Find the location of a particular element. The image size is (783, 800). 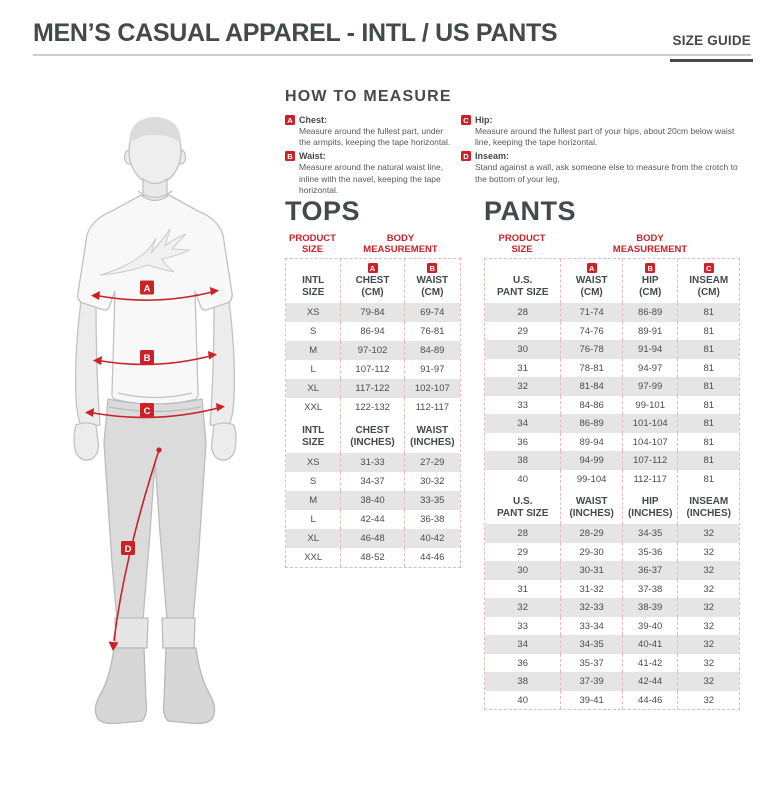

how-to-measure-title: HOW TO MEASURE is located at coordinates (368, 96).